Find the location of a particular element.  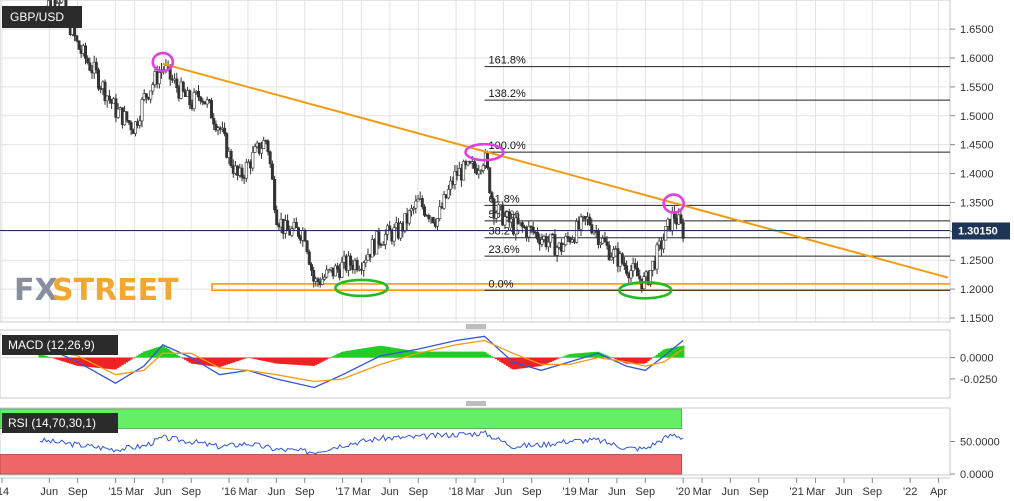

macd-line is located at coordinates (361, 362).